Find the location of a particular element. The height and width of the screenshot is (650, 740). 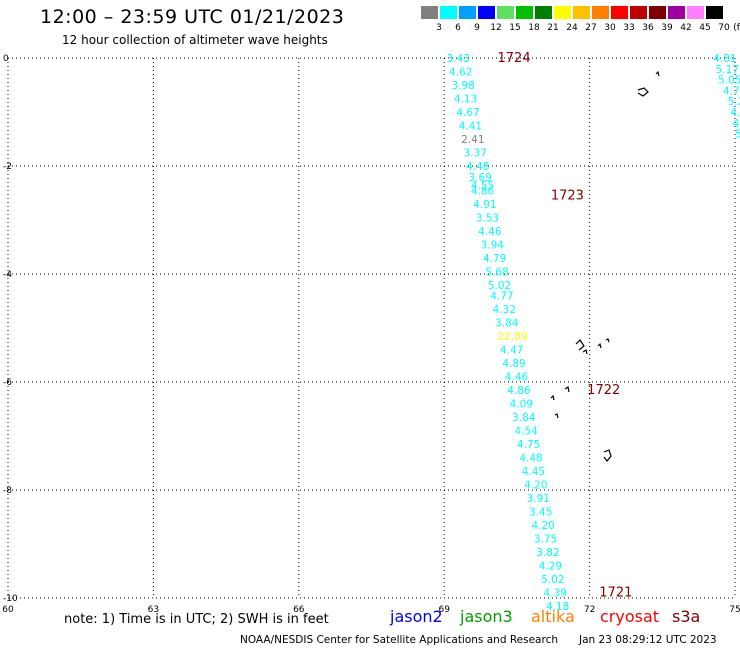

wave-height-label: 3.53 is located at coordinates (487, 218).